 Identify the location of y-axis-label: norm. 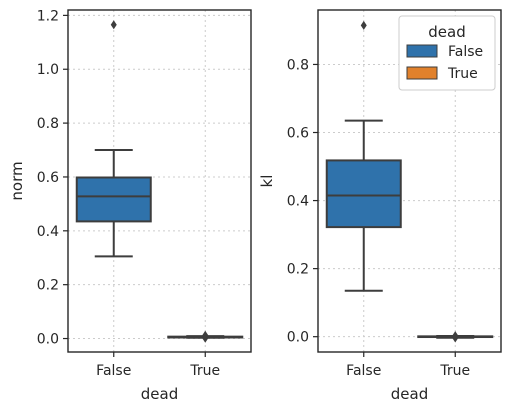
(17, 180).